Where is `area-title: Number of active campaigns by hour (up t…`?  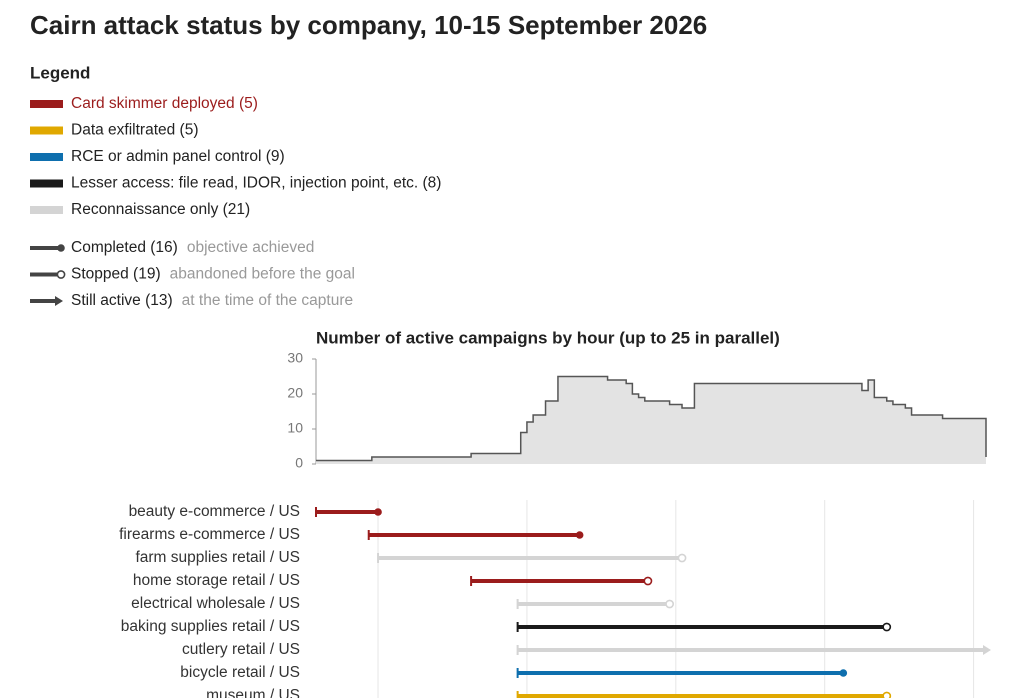
area-title: Number of active campaigns by hour (up t… is located at coordinates (548, 337).